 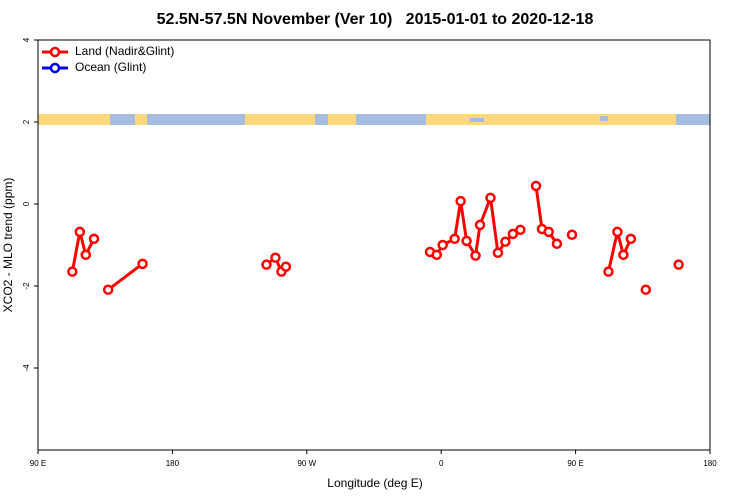 What do you see at coordinates (26, 286) in the screenshot?
I see `y-tick-label: -2` at bounding box center [26, 286].